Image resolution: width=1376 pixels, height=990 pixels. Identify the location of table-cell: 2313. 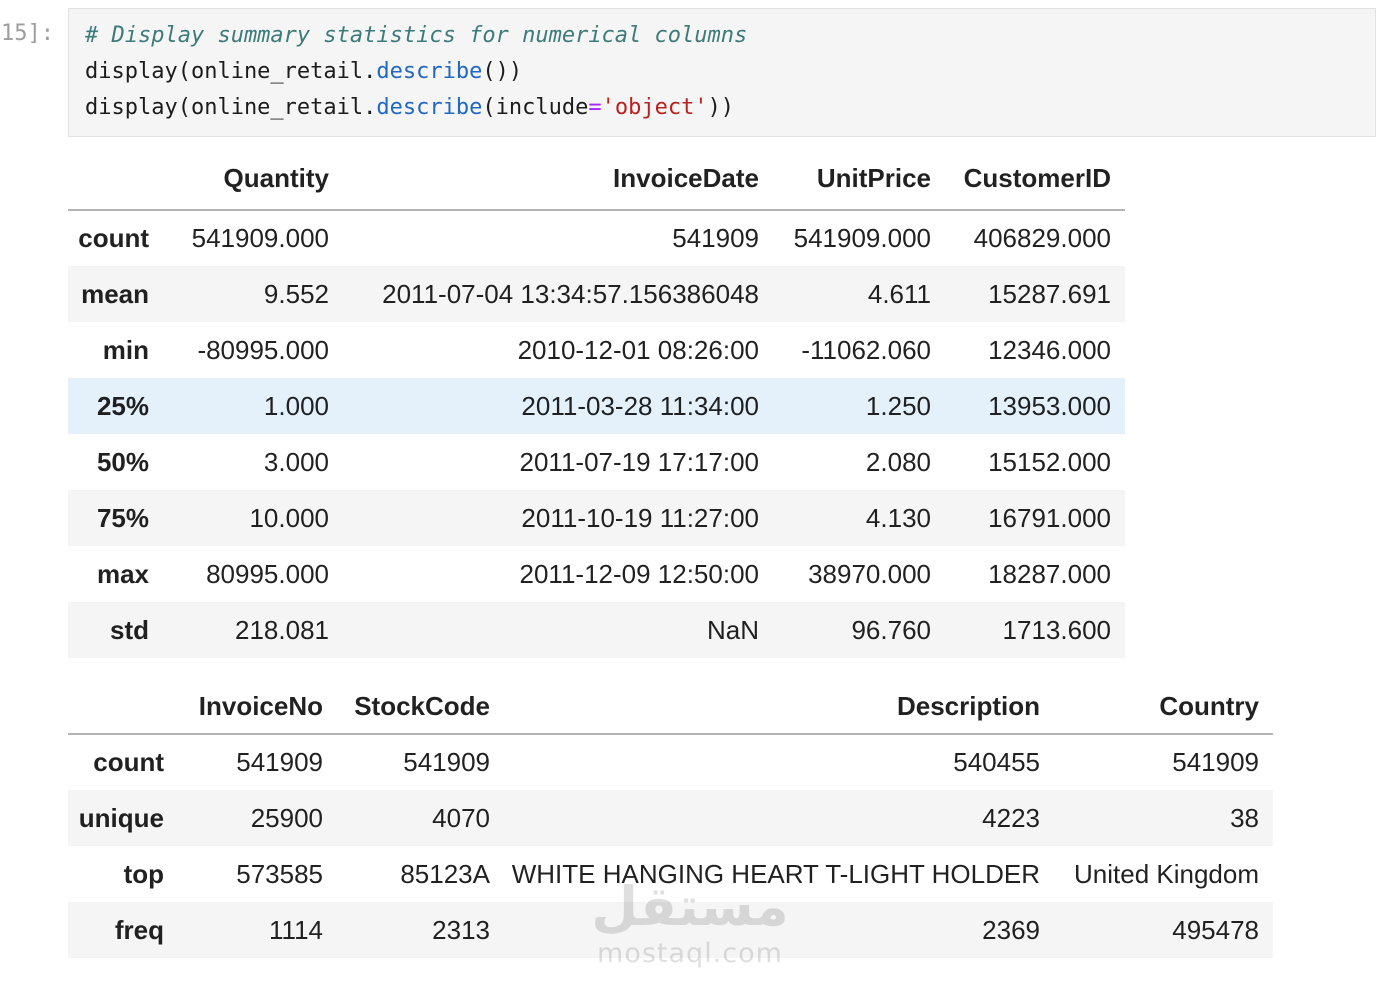
(461, 929).